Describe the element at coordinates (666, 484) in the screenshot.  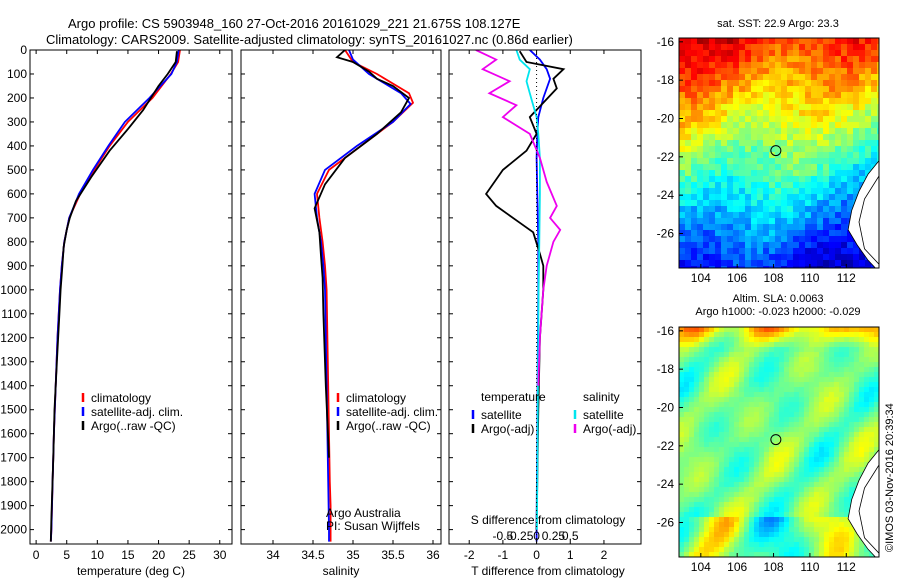
I see `lat-tick-label: -24` at that location.